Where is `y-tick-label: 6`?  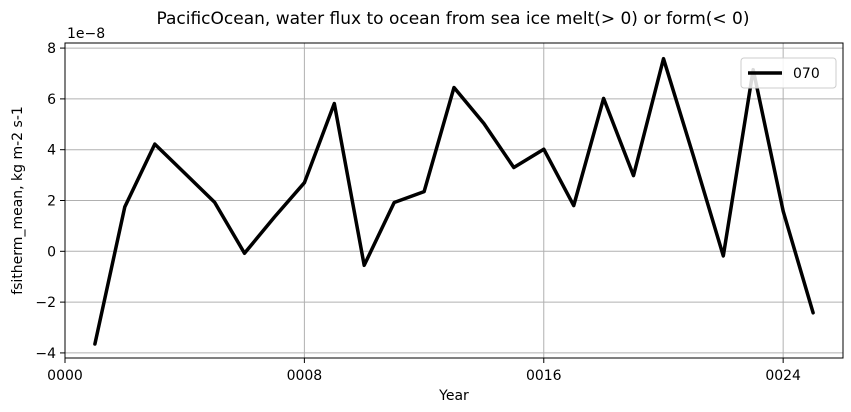
y-tick-label: 6 is located at coordinates (51, 100).